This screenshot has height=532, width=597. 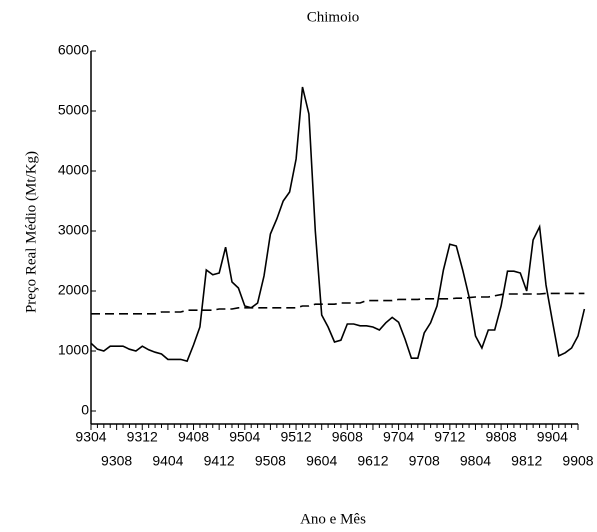 I want to click on x-tick-label: 9608, so click(x=347, y=437).